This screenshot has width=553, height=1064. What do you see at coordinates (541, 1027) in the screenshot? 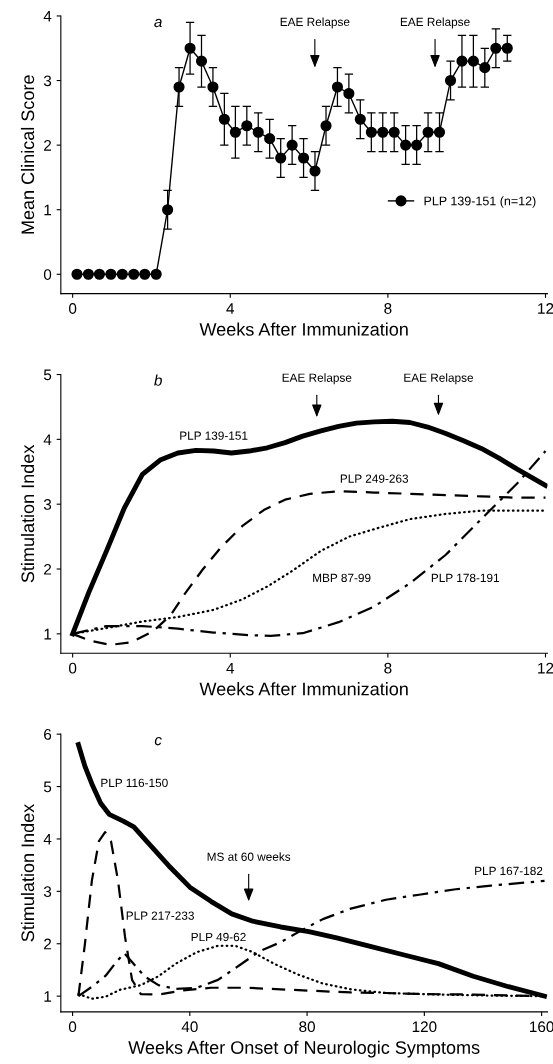
I see `x-tick-label: 160` at bounding box center [541, 1027].